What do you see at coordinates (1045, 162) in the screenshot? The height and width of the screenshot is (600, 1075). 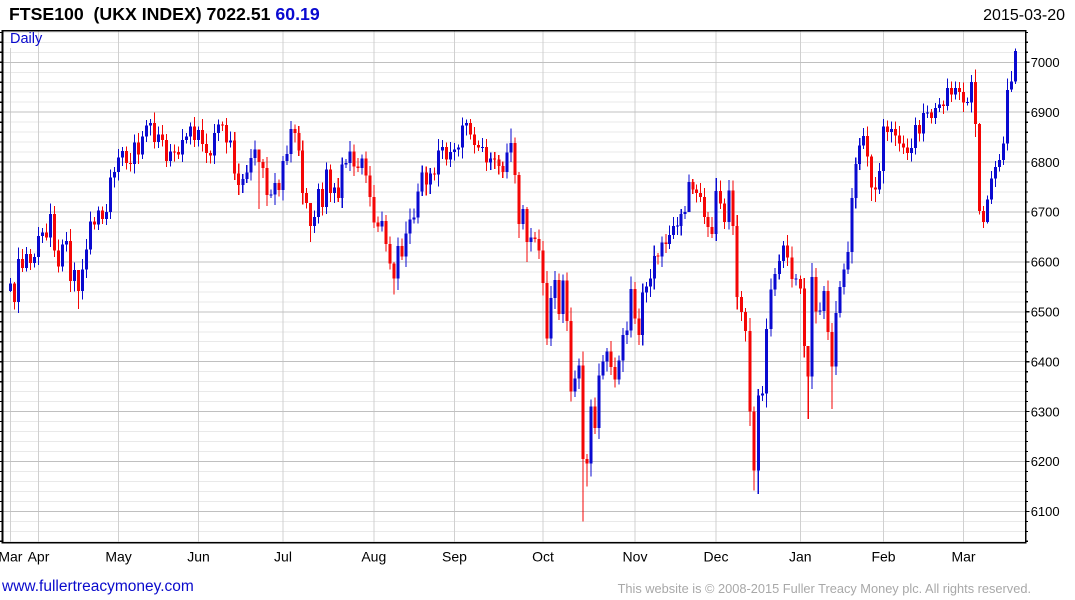 I see `svg-text: 6800` at bounding box center [1045, 162].